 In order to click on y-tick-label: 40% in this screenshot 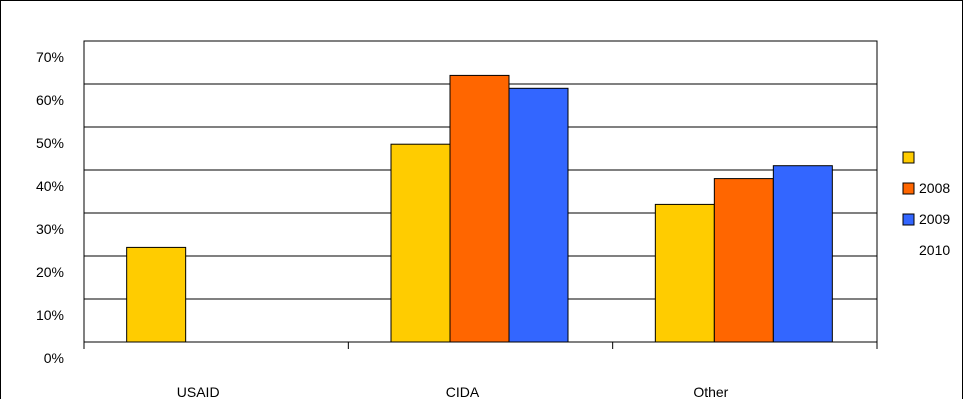, I will do `click(50, 186)`.